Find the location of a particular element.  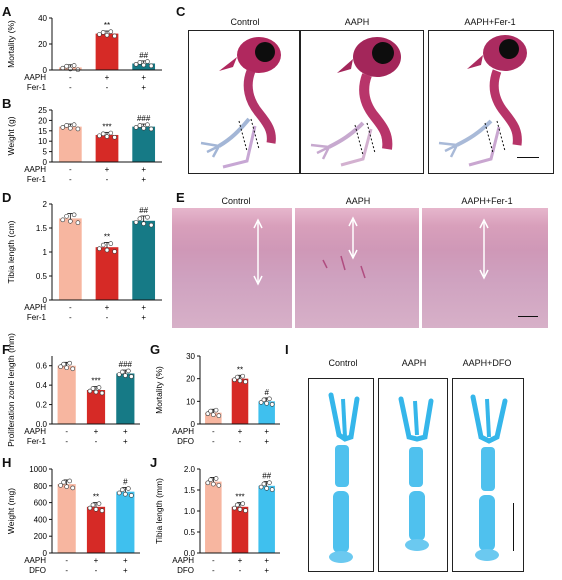

panel-letter-h: H is located at coordinates (7, 462).